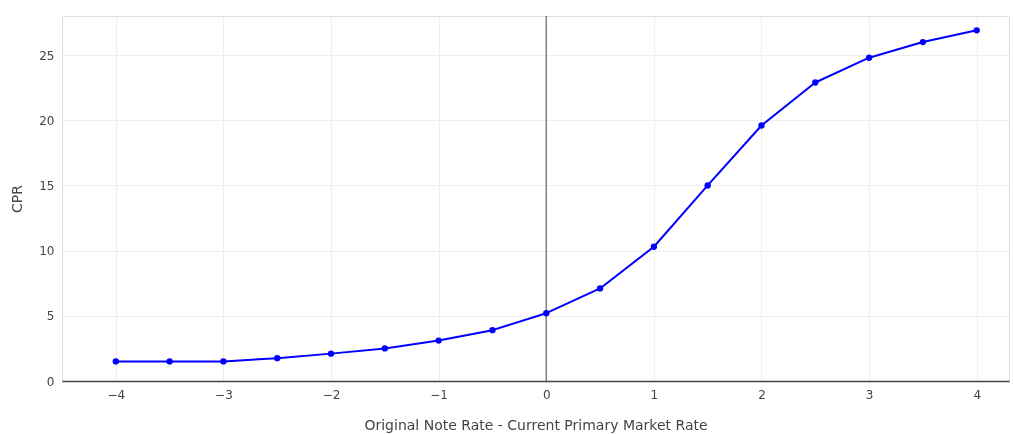 This screenshot has height=434, width=1013. What do you see at coordinates (47, 251) in the screenshot?
I see `y-tick-label: 10` at bounding box center [47, 251].